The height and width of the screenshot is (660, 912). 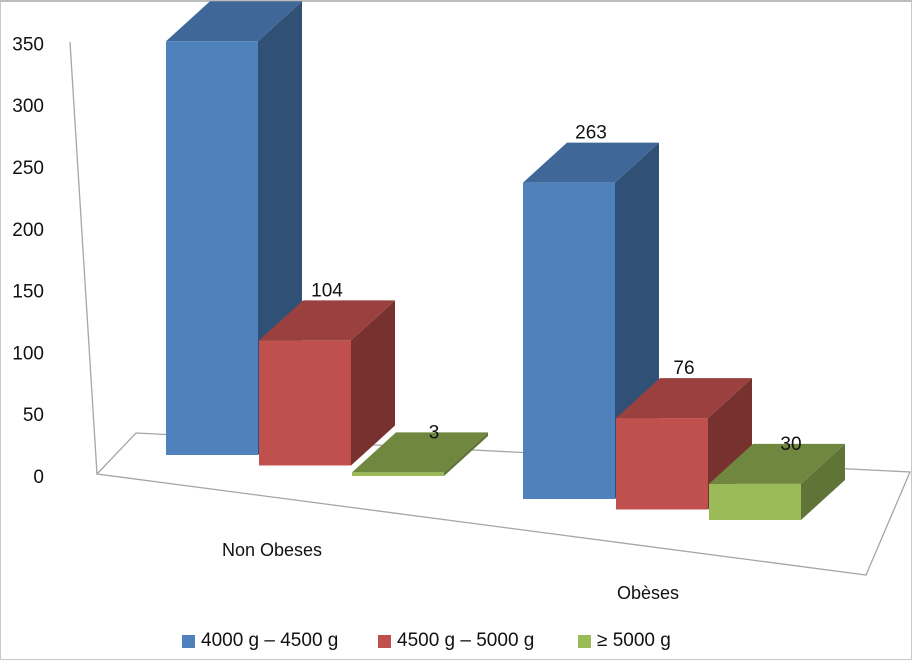 What do you see at coordinates (648, 593) in the screenshot?
I see `category-label: Obèses` at bounding box center [648, 593].